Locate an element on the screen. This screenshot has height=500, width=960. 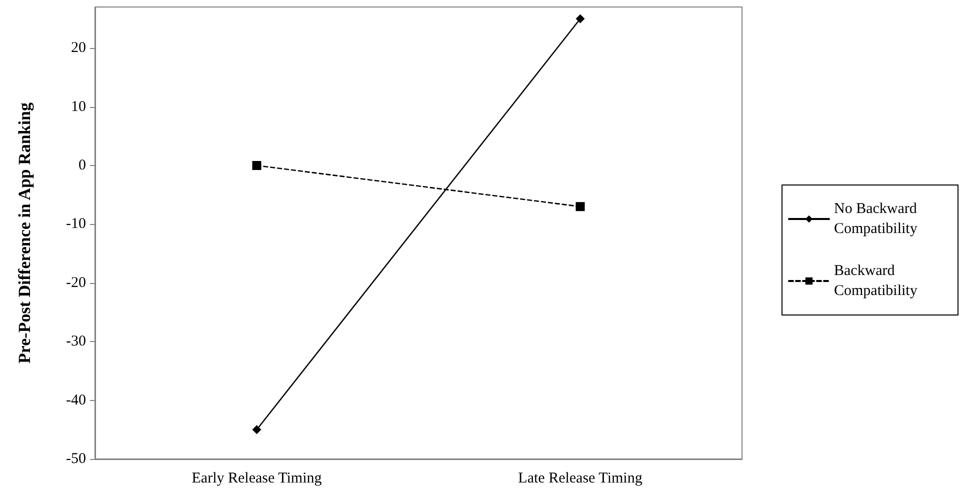
x-tick-label: Early Release Timing is located at coordinates (257, 478).